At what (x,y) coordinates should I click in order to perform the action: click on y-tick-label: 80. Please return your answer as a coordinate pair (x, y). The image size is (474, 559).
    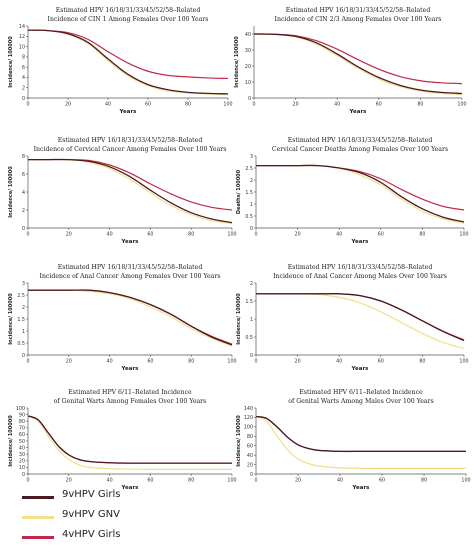
    Looking at the image, I should click on (250, 437).